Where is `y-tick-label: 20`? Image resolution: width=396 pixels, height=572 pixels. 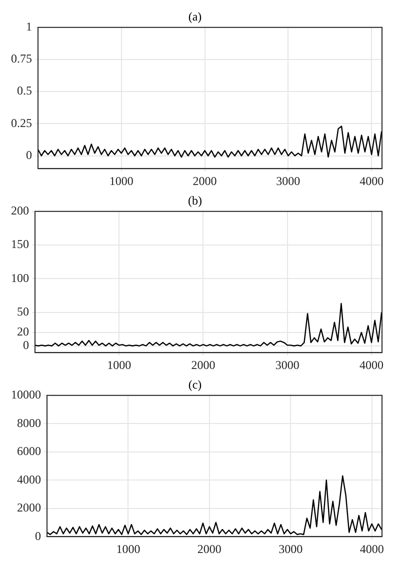
y-tick-label: 20 is located at coordinates (23, 331).